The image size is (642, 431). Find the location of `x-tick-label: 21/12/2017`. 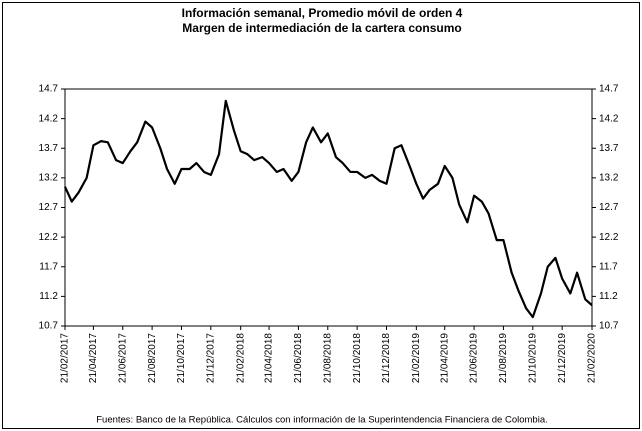

x-tick-label: 21/12/2017 is located at coordinates (210, 358).